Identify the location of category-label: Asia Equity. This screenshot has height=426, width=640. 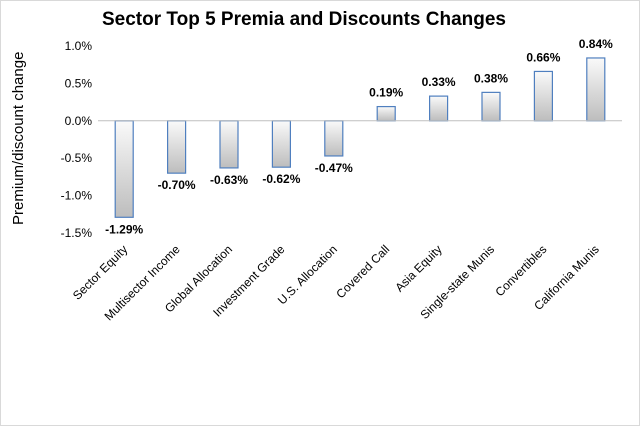
(418, 268).